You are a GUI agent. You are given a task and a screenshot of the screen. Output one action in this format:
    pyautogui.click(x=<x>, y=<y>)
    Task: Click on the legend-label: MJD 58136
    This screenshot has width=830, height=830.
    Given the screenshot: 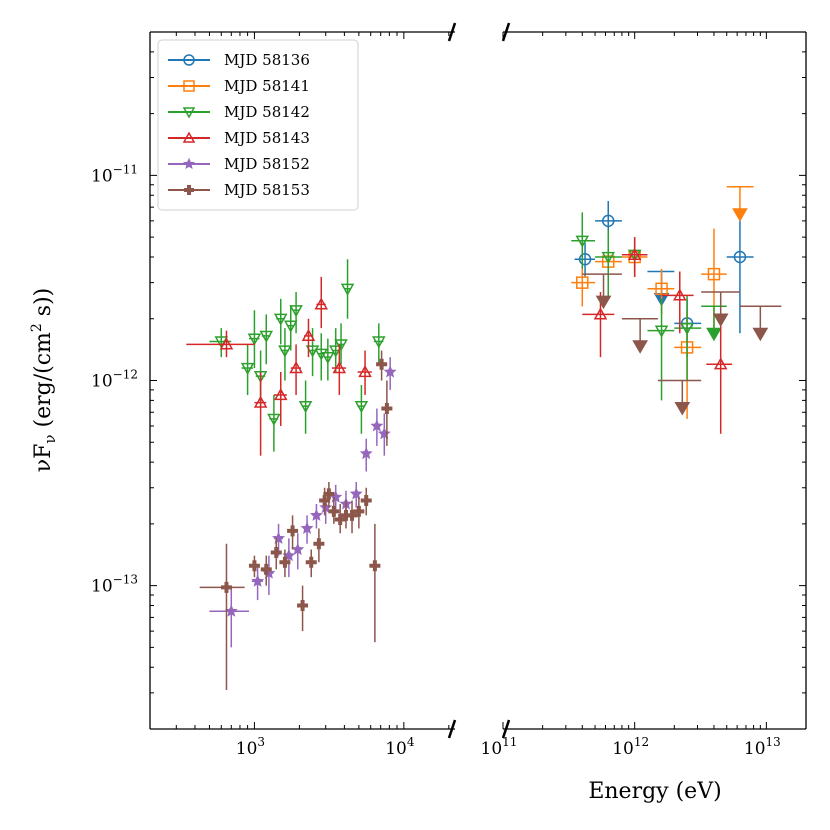 What is the action you would take?
    pyautogui.click(x=267, y=60)
    